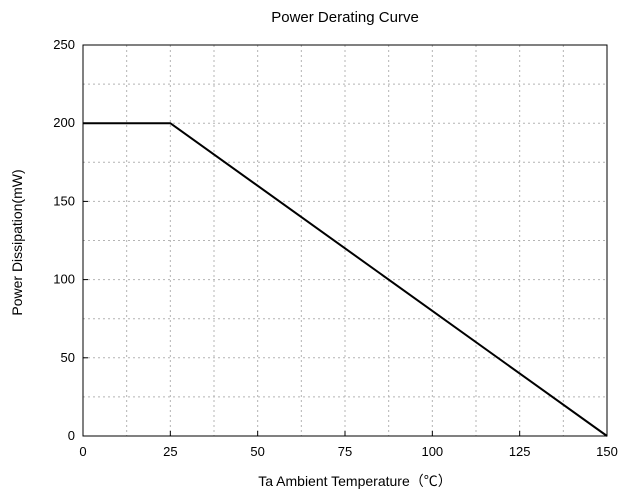 This screenshot has height=495, width=625. Describe the element at coordinates (64, 44) in the screenshot. I see `y-tick-label: 250` at that location.